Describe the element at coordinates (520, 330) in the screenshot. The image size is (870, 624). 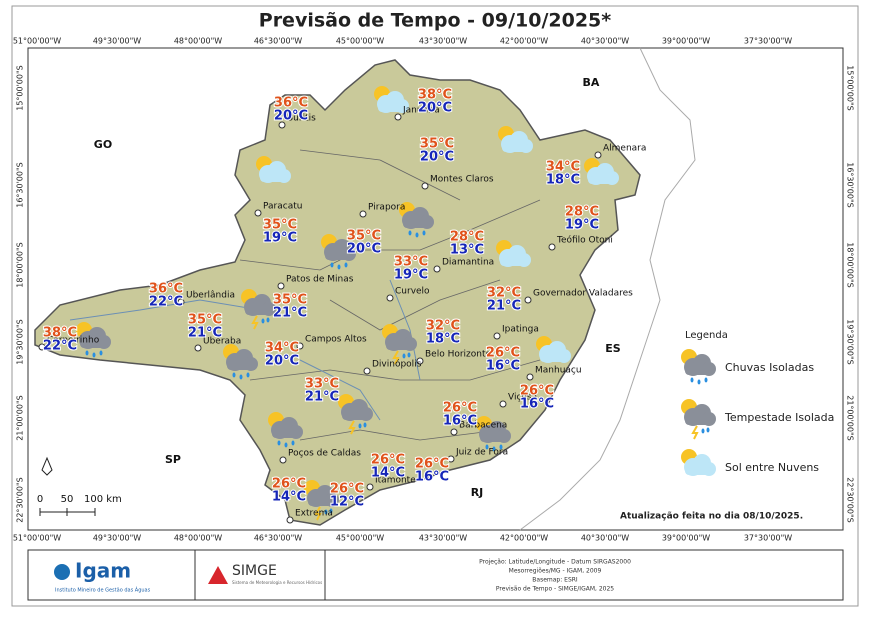
I see `city-name: Ipatinga` at that location.